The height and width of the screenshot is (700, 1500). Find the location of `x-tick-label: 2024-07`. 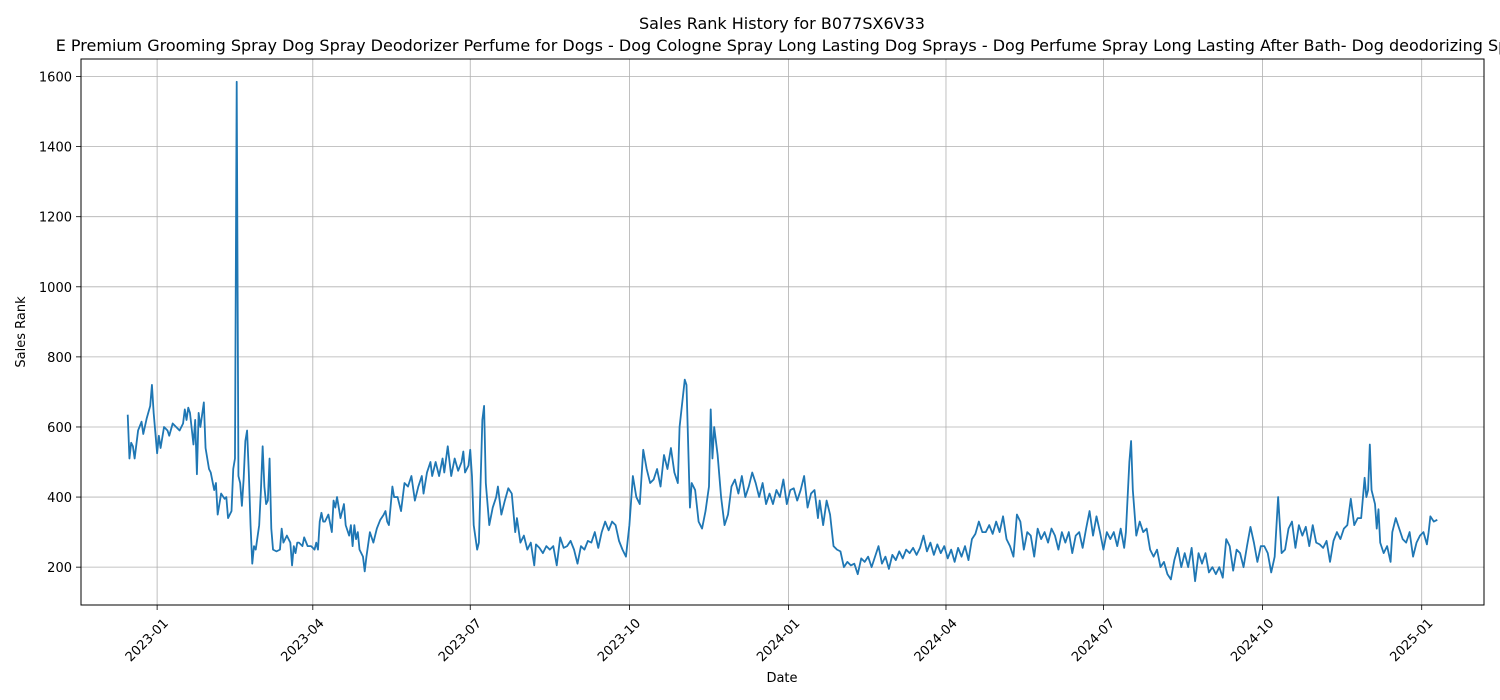

x-tick-label: 2024-07 is located at coordinates (1093, 640).